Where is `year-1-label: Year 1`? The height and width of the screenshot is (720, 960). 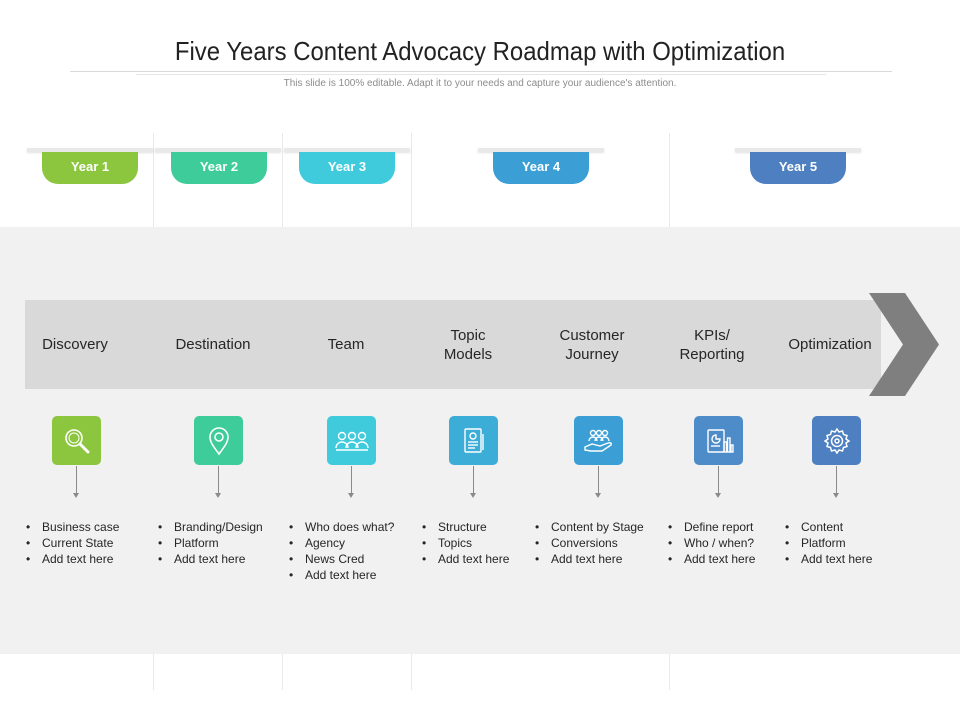
year-1-label: Year 1 is located at coordinates (90, 166).